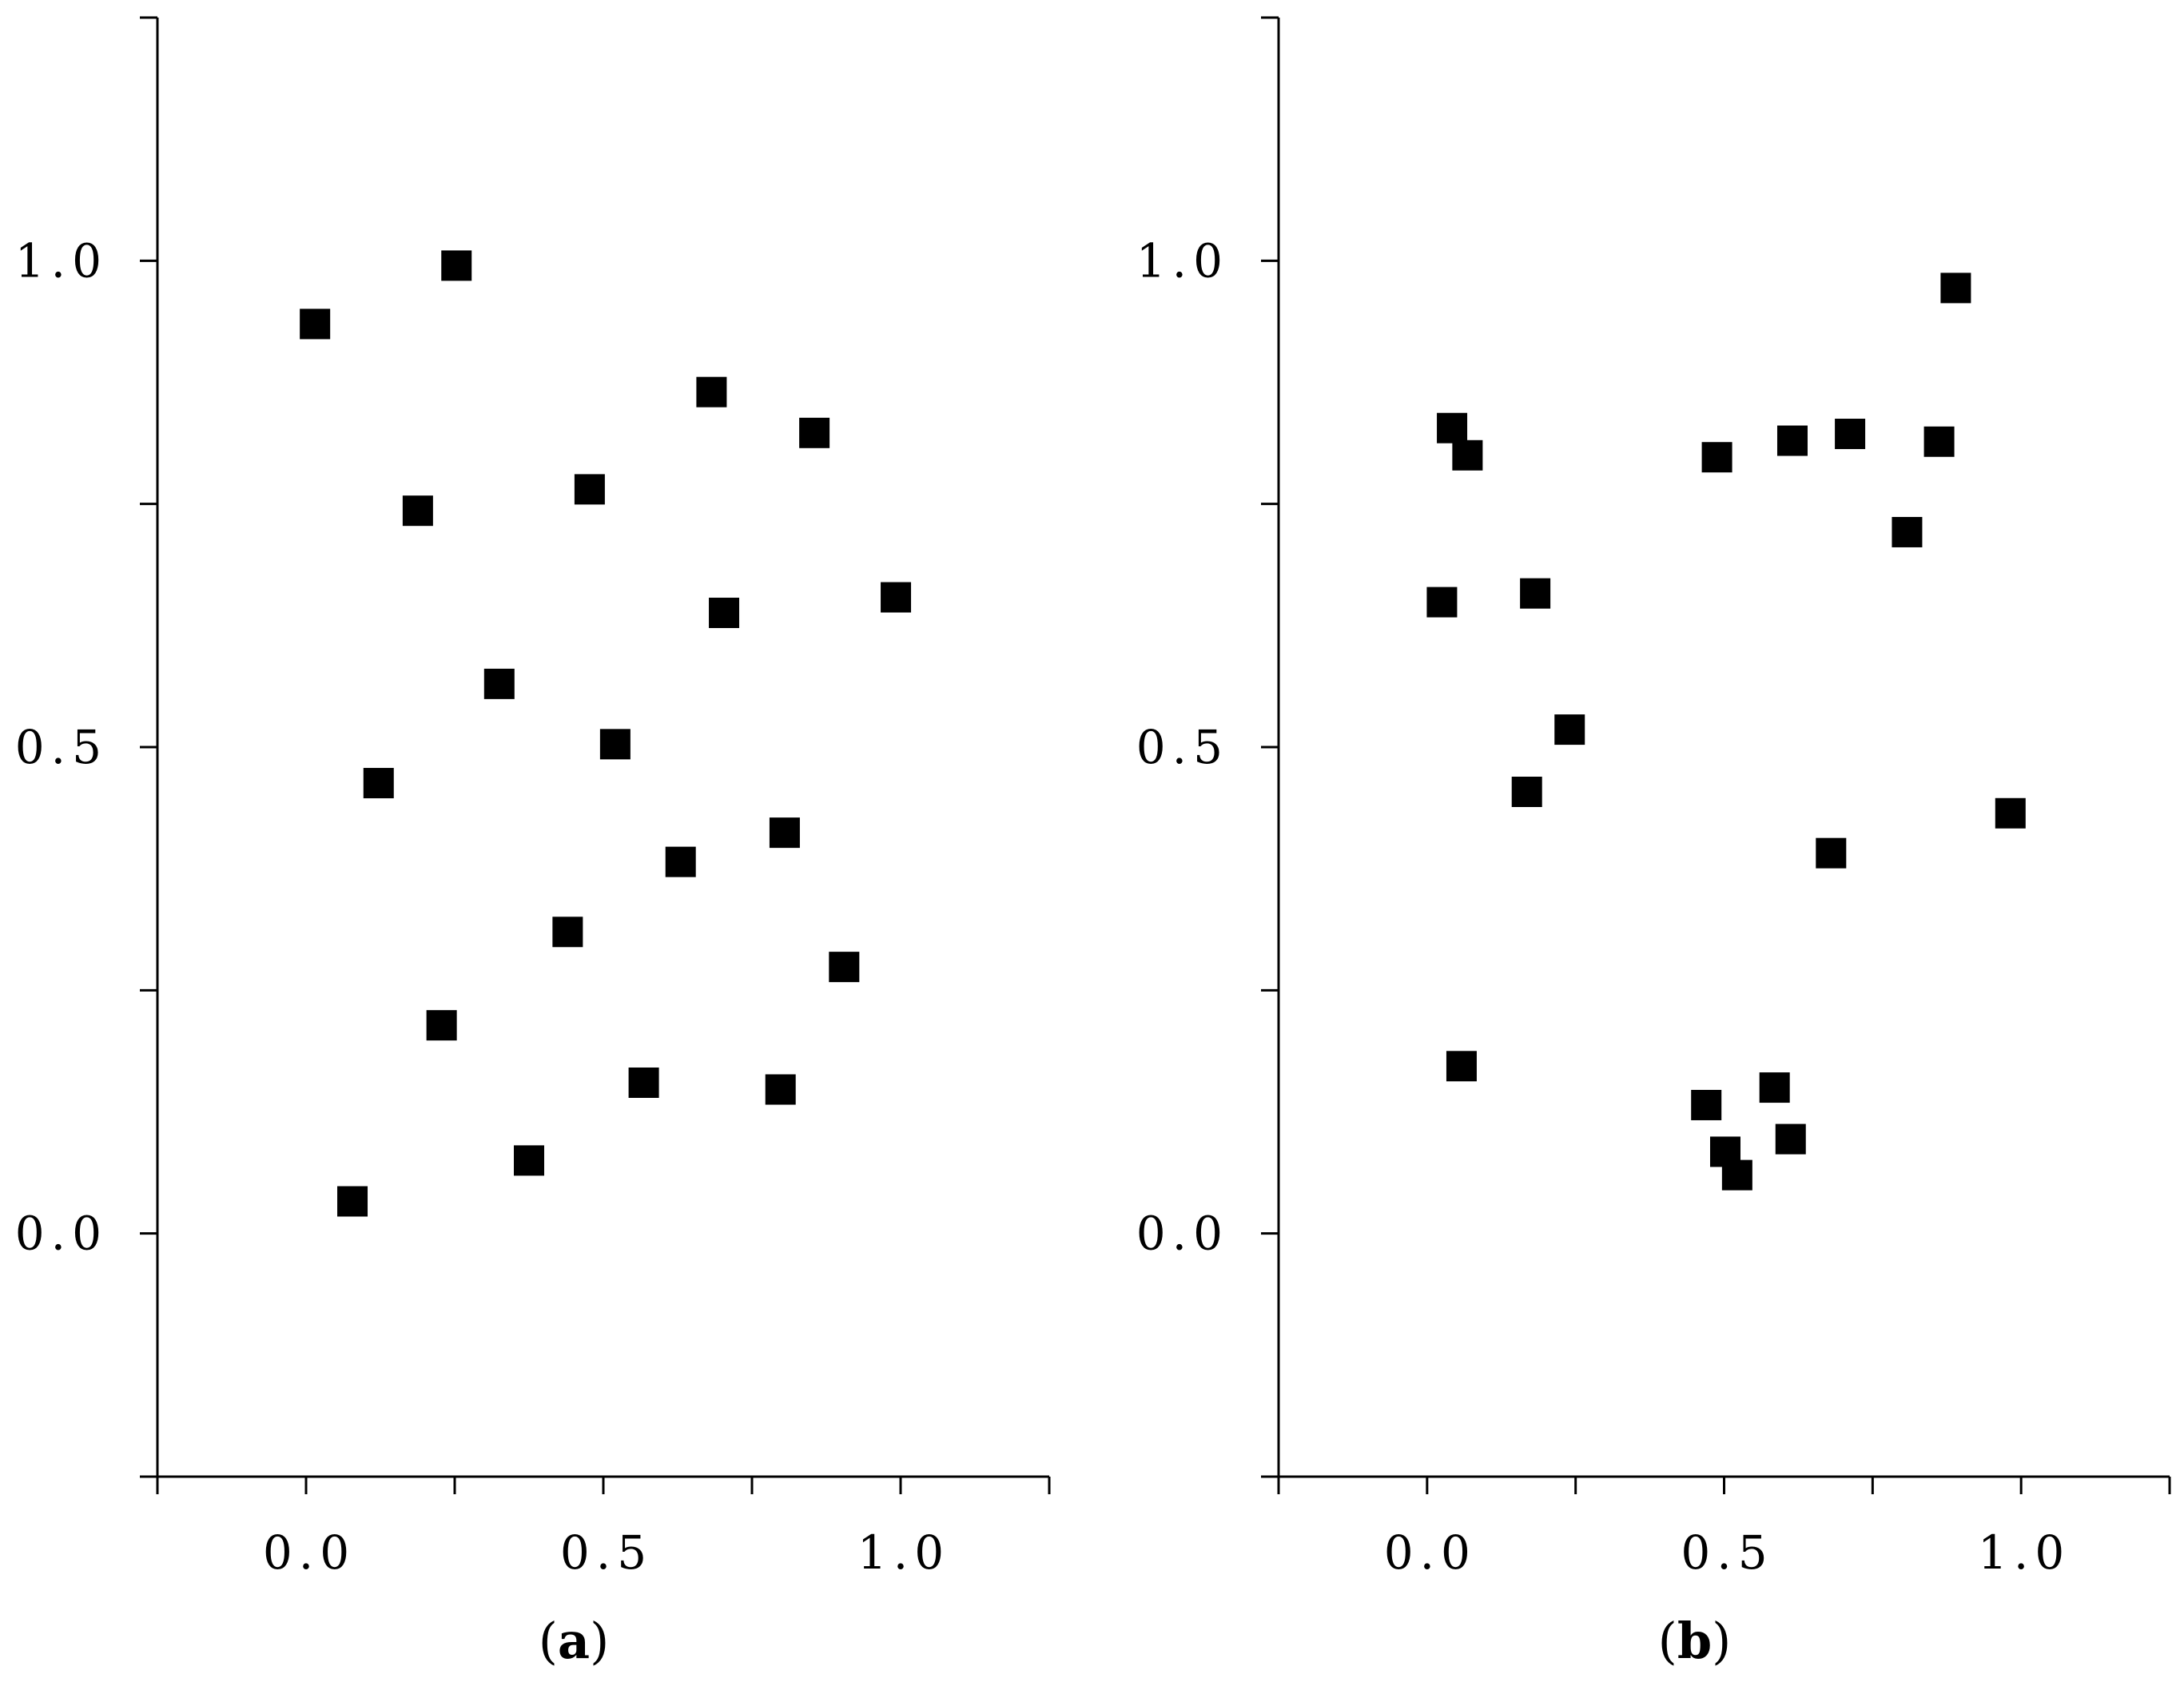 The height and width of the screenshot is (1686, 2184). Describe the element at coordinates (574, 1641) in the screenshot. I see `panel-label: (a)` at that location.